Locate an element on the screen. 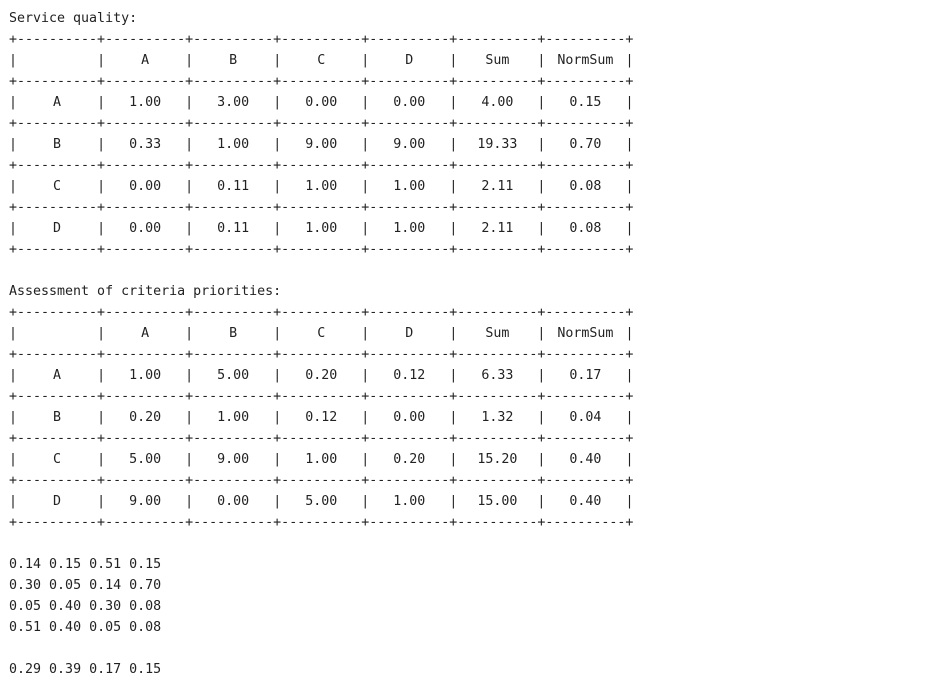 This screenshot has width=950, height=698. line: 0.14 0.15 0.51 0.15 is located at coordinates (321, 564).